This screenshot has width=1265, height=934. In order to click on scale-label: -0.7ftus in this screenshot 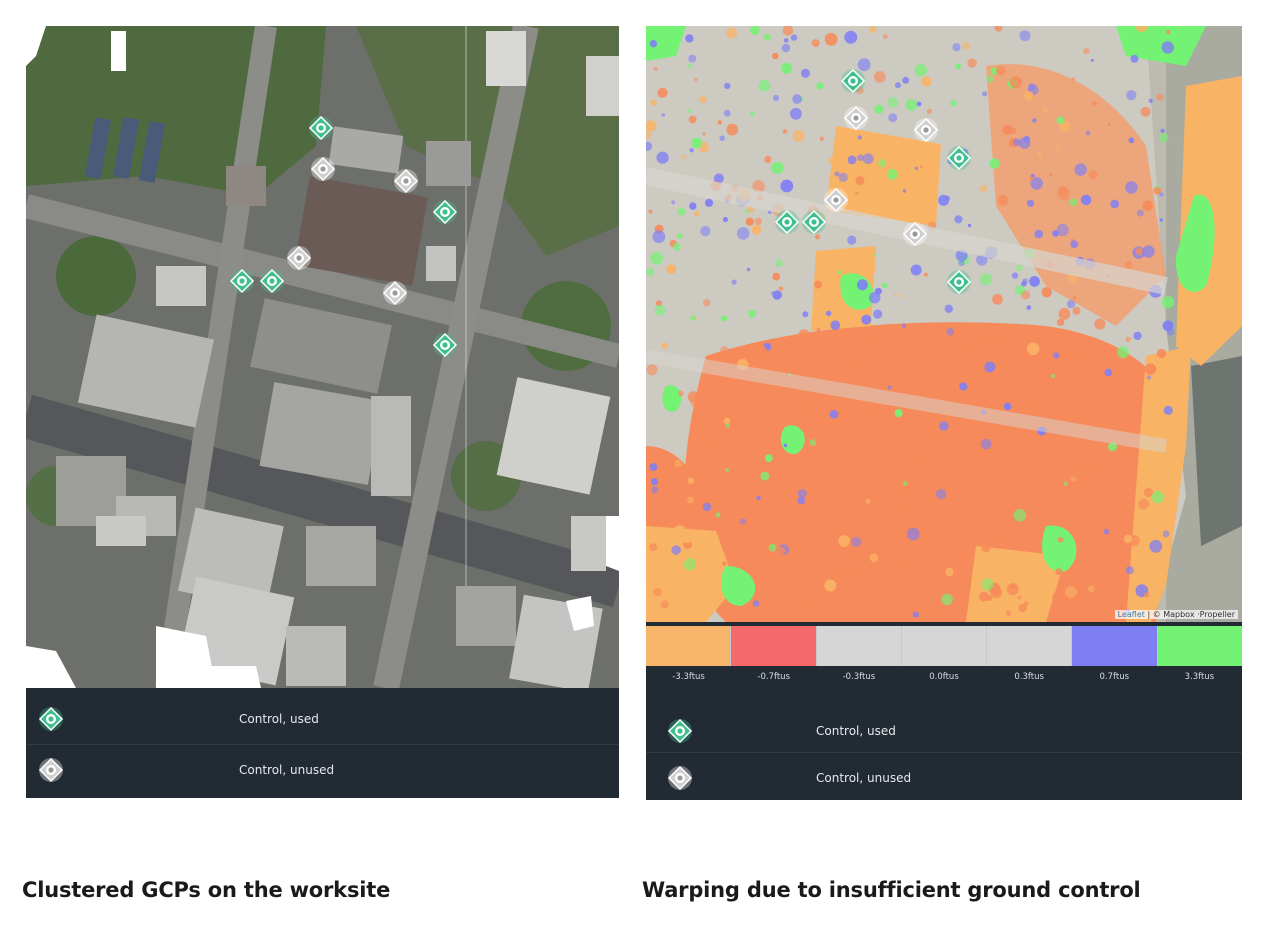, I will do `click(773, 677)`.